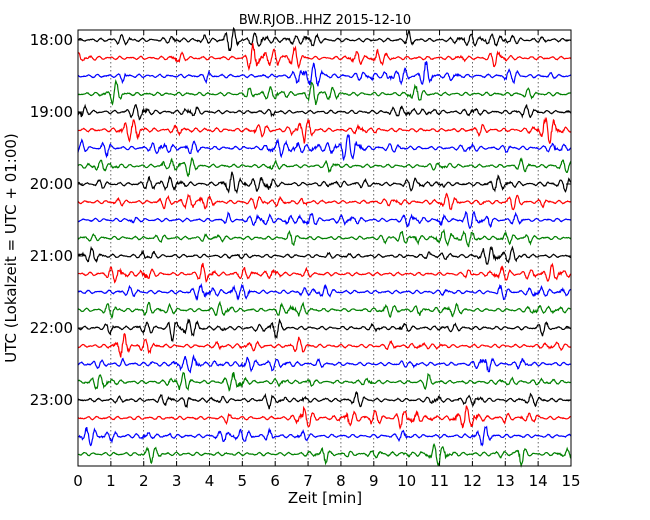  What do you see at coordinates (341, 481) in the screenshot?
I see `x-tick-label: 8` at bounding box center [341, 481].